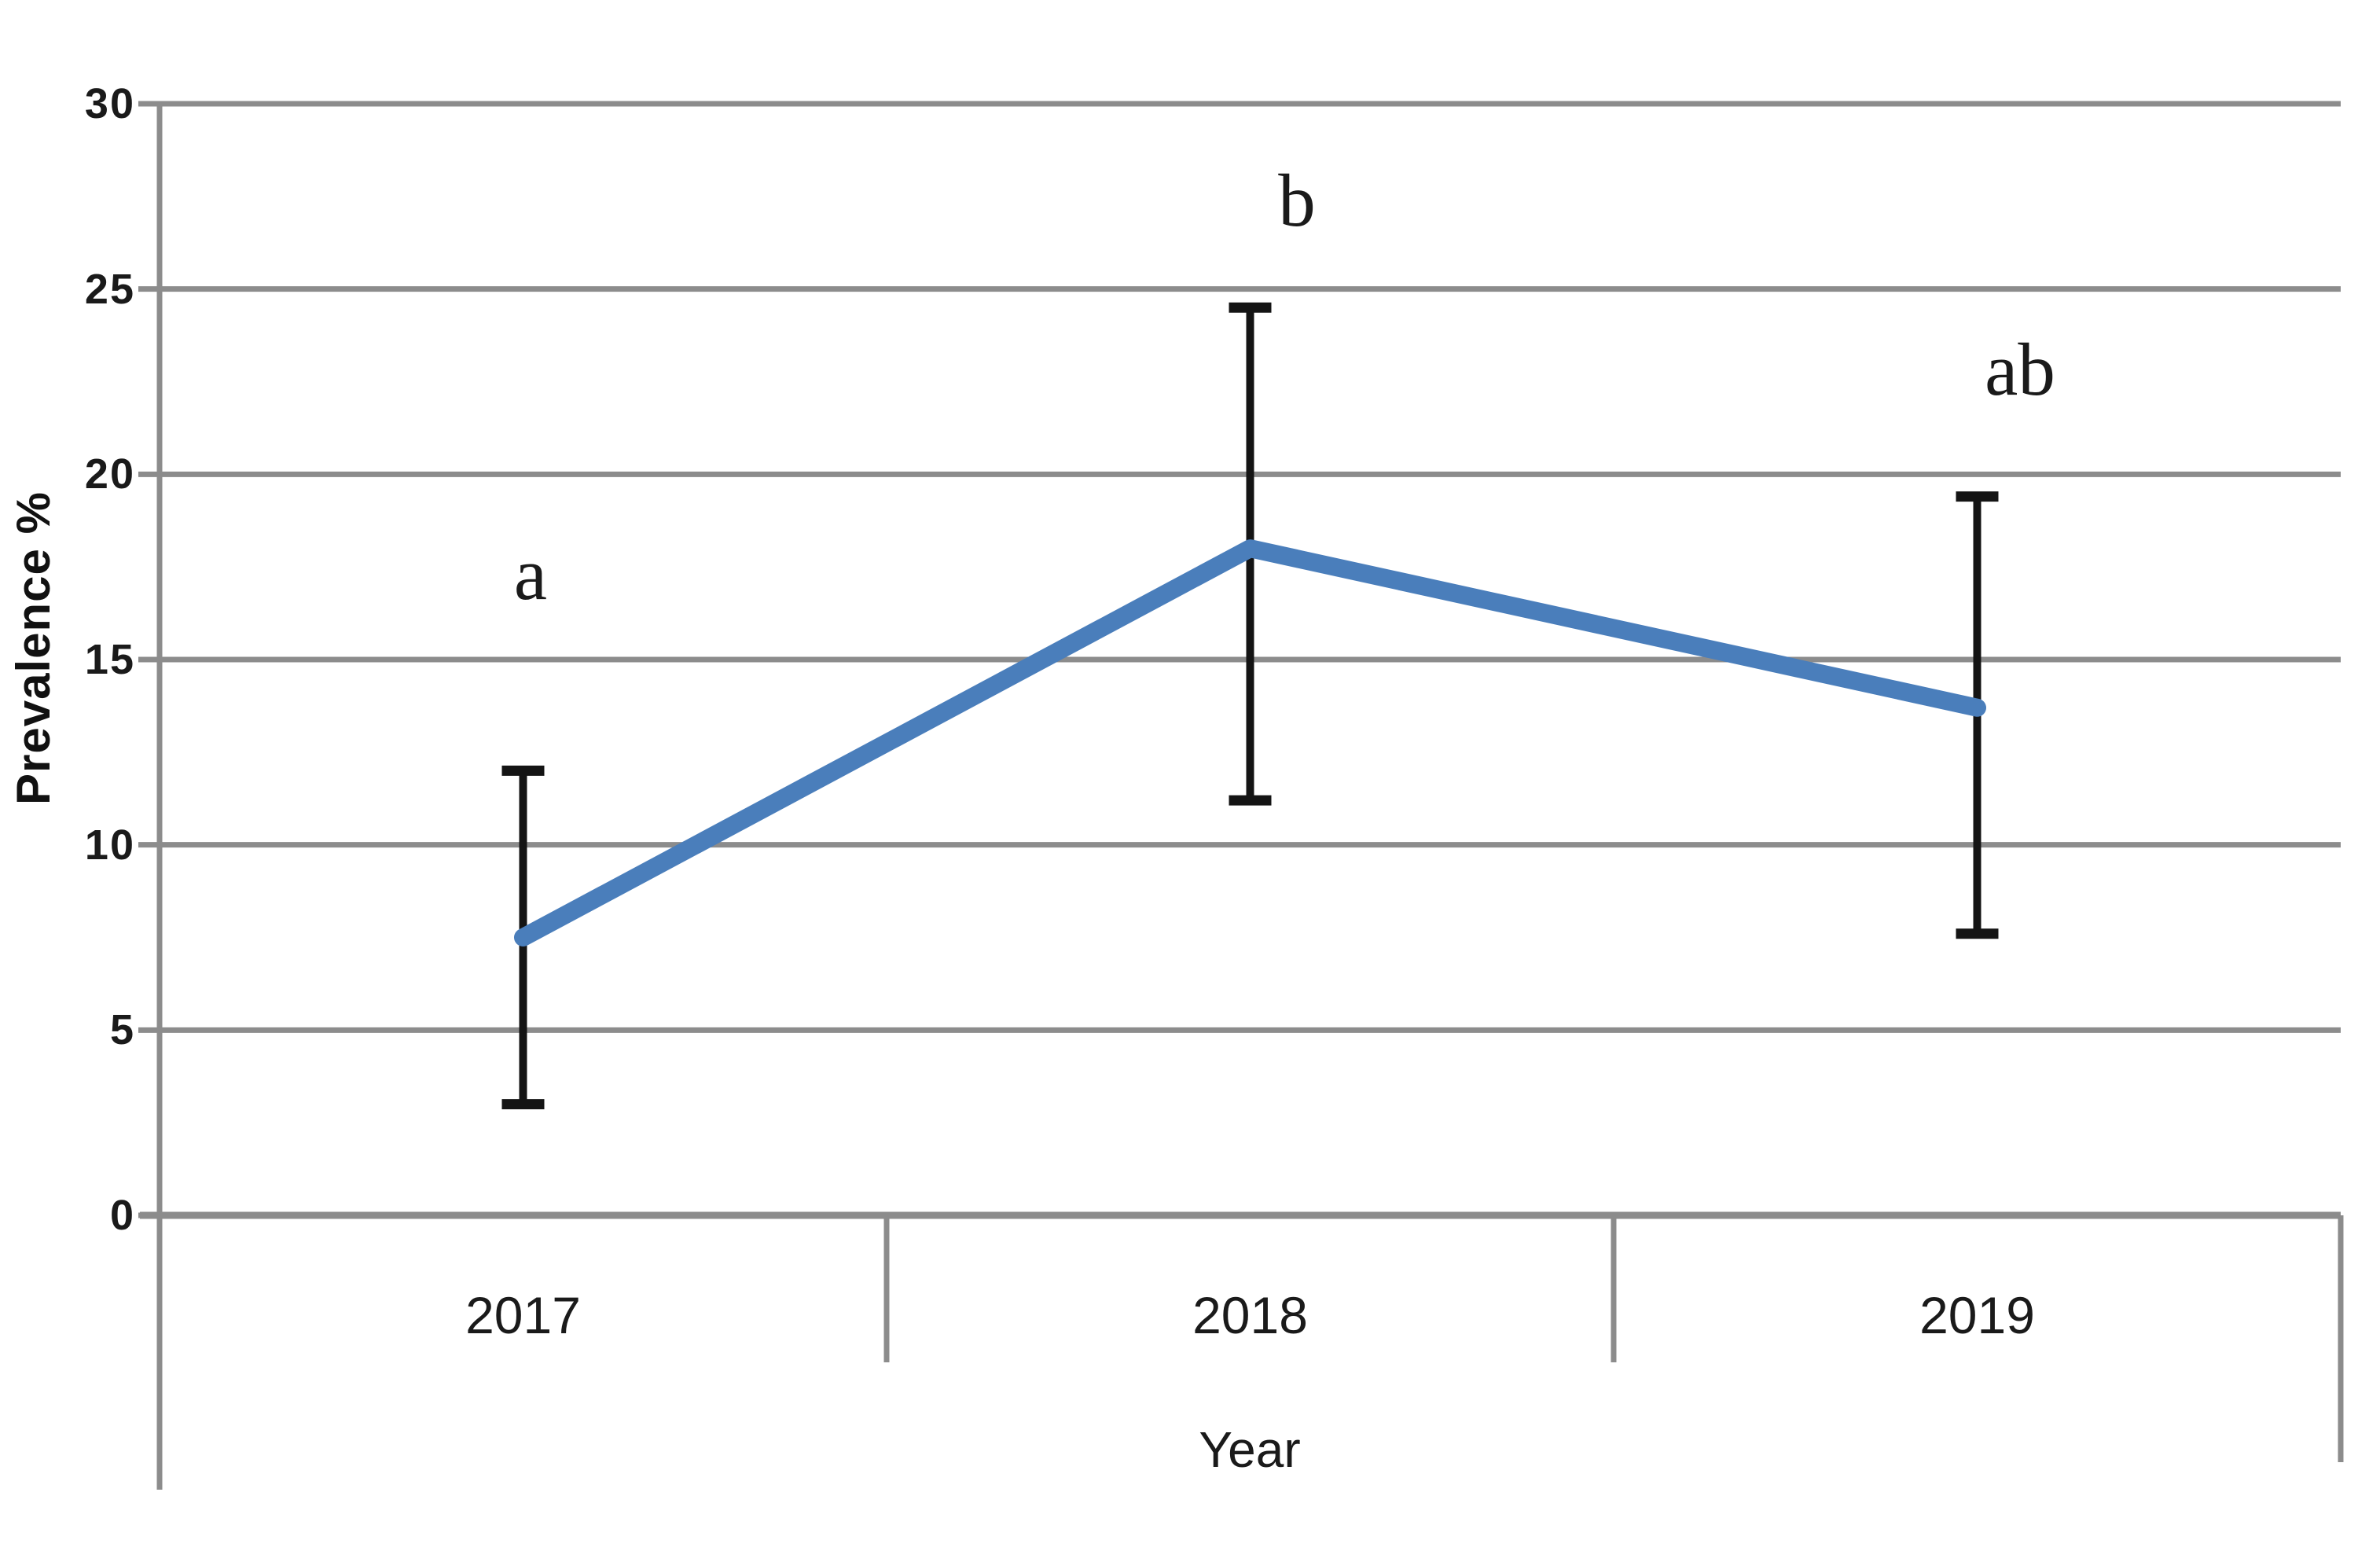 This screenshot has width=2380, height=1551. I want to click on y-tick-label: 15, so click(109, 659).